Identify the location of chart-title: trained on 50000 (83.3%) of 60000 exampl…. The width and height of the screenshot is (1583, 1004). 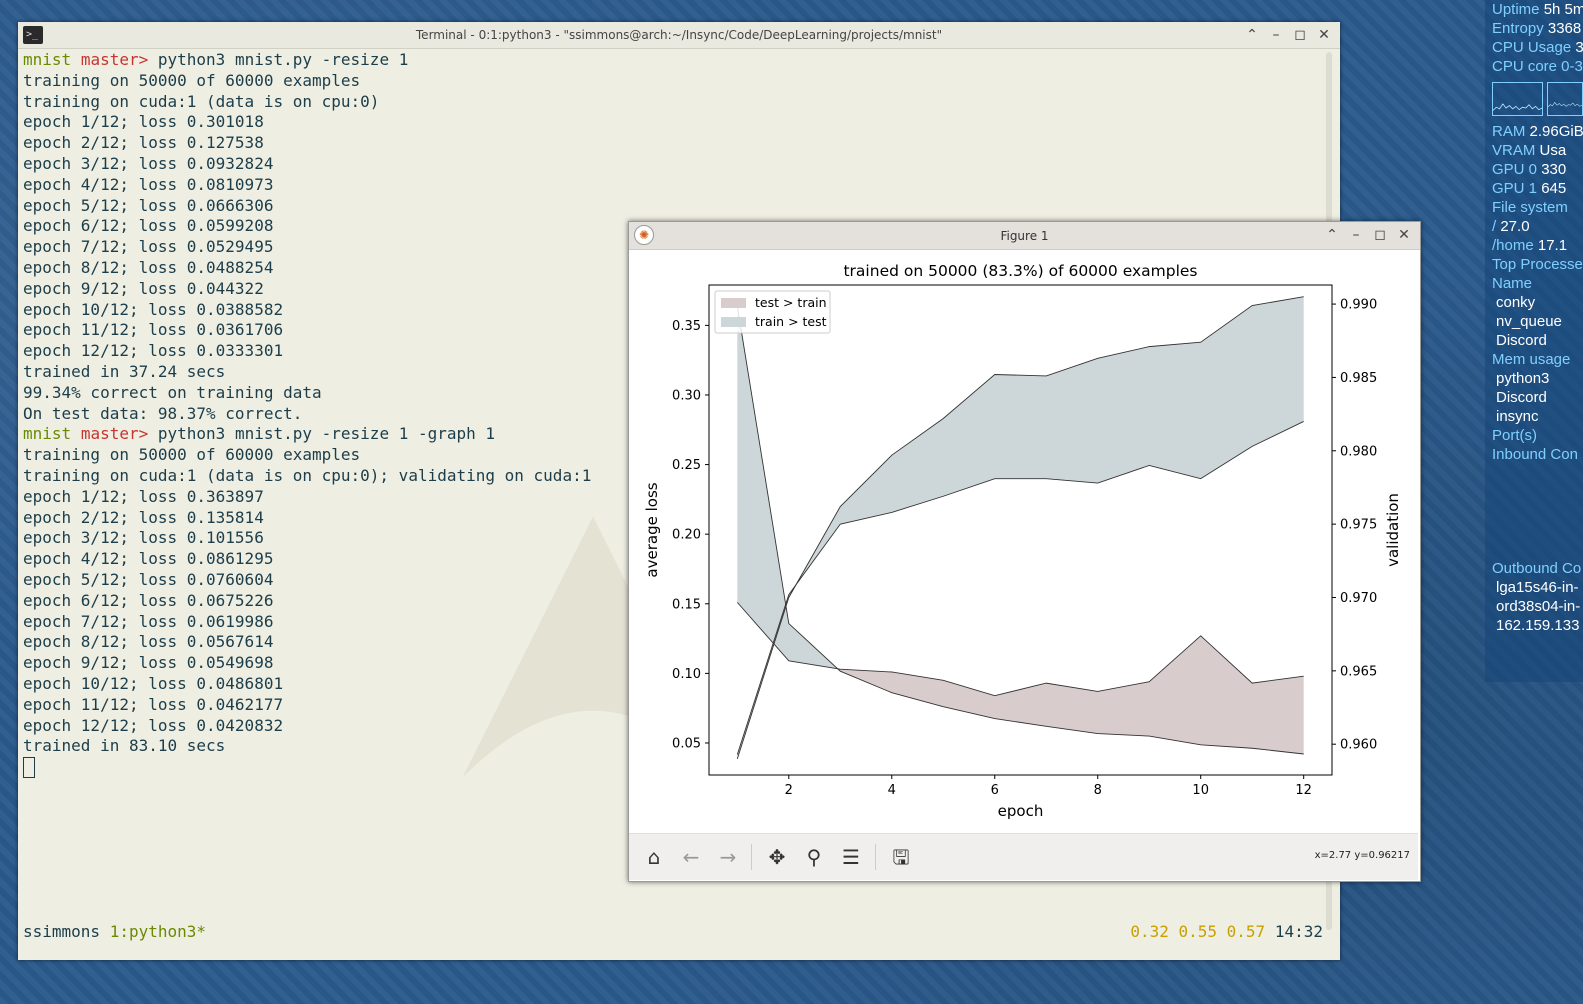
(1020, 271).